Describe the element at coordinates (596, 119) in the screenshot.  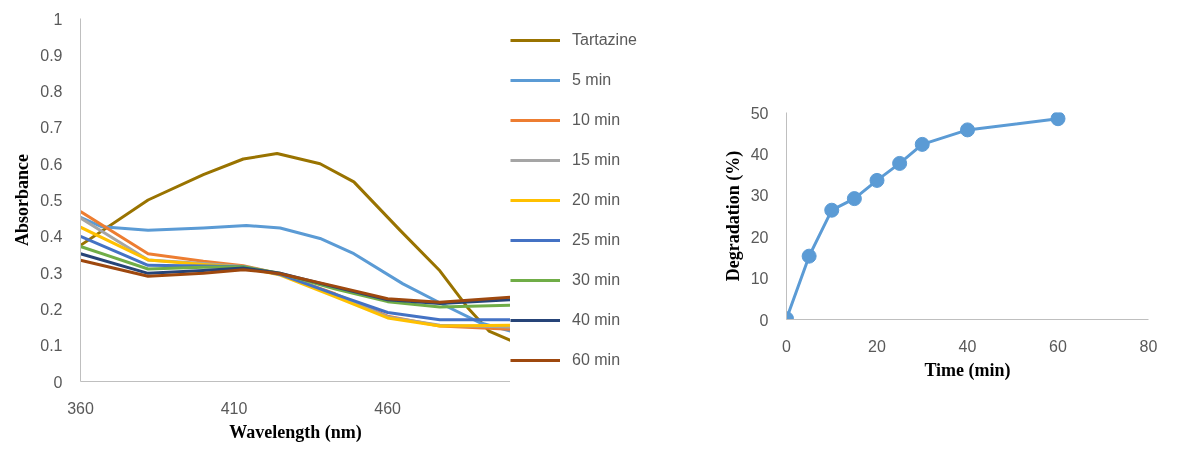
I see `legend-label: 10 min` at that location.